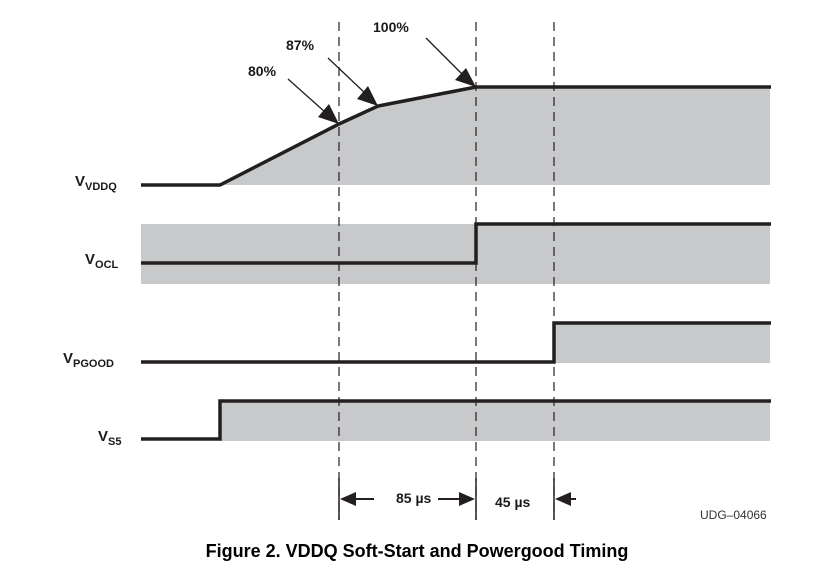  Describe the element at coordinates (300, 45) in the screenshot. I see `label-87pct: 87%` at that location.